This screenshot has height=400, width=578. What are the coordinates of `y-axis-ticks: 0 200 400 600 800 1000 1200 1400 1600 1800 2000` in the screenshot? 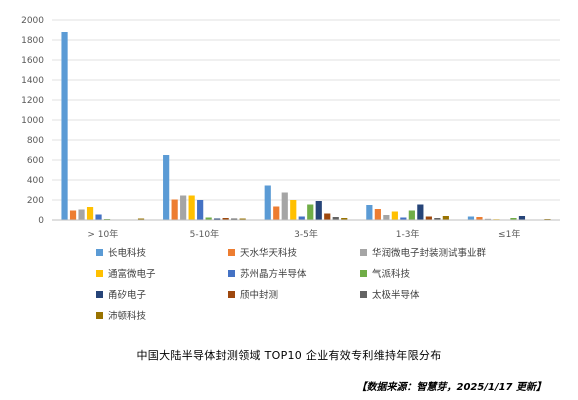 It's located at (32, 121).